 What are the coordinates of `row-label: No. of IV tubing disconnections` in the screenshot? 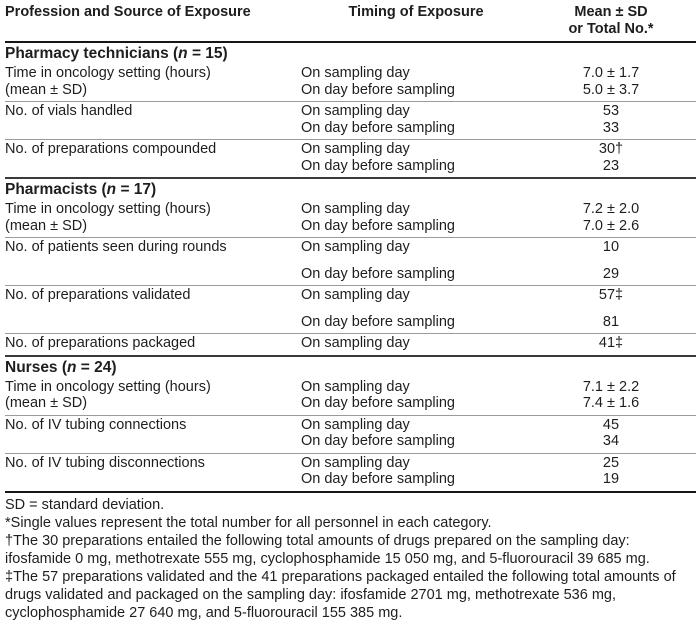 It's located at (153, 471).